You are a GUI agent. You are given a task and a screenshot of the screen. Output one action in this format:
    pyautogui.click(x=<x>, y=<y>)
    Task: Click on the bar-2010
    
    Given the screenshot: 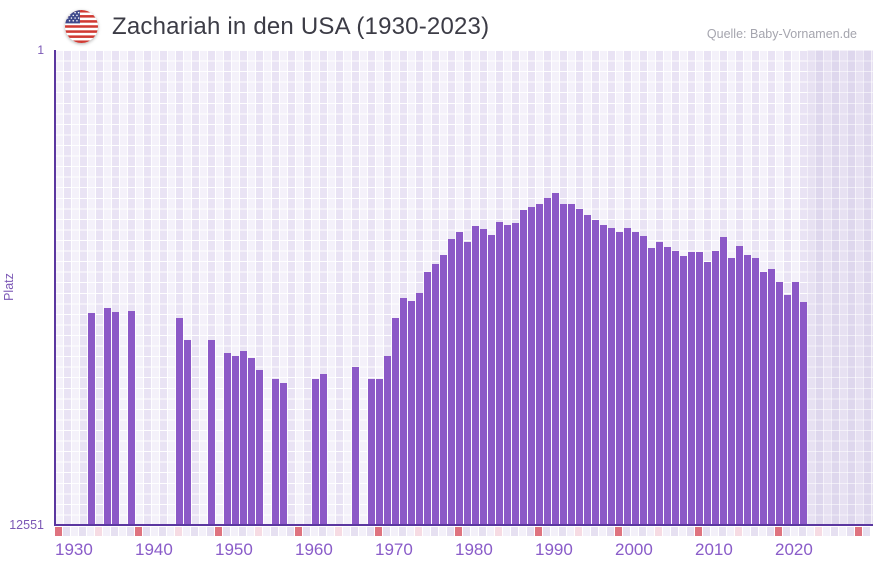 What is the action you would take?
    pyautogui.click(x=699, y=388)
    